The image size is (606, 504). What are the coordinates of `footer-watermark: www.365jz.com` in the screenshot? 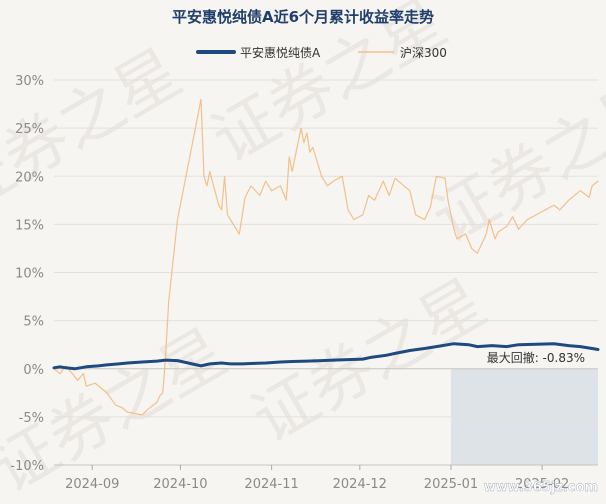 It's located at (541, 487).